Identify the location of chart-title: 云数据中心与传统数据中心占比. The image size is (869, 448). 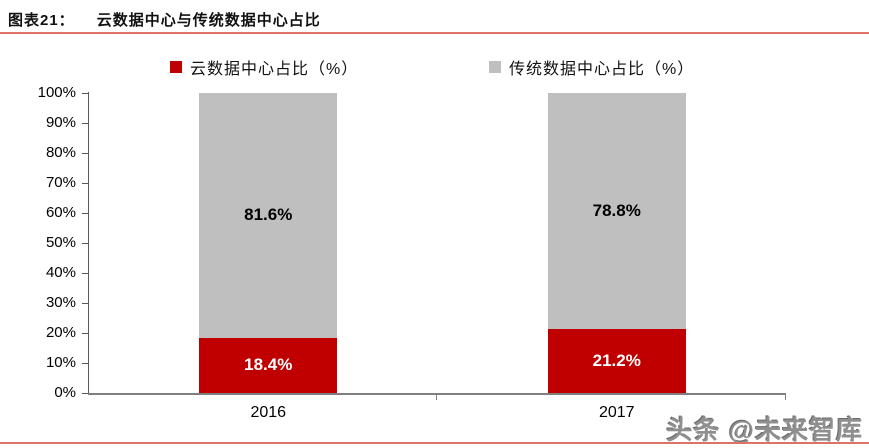
(208, 20).